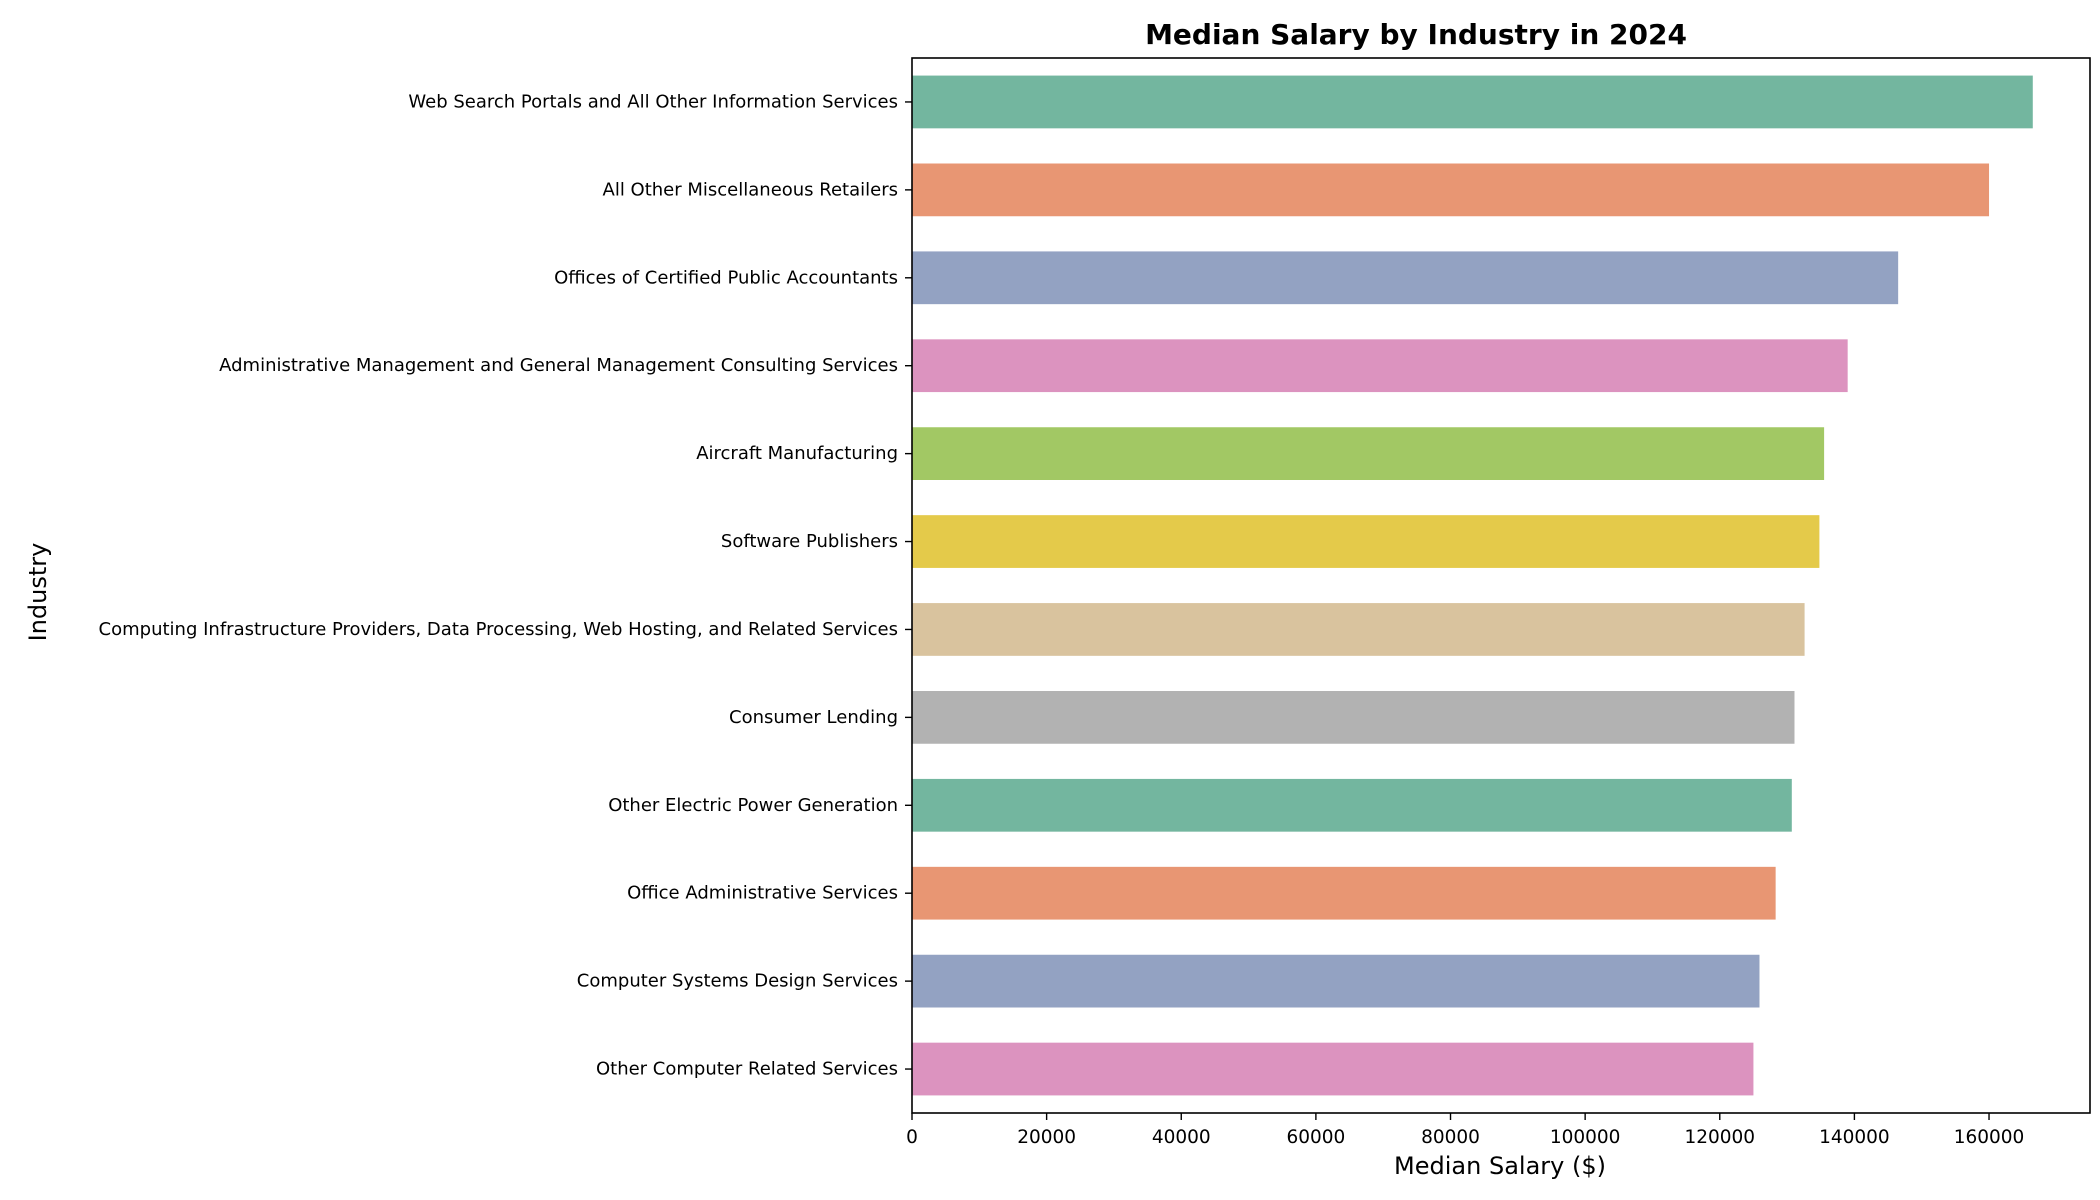 Image resolution: width=2100 pixels, height=1200 pixels. I want to click on x-tick-label: 20000, so click(1046, 1137).